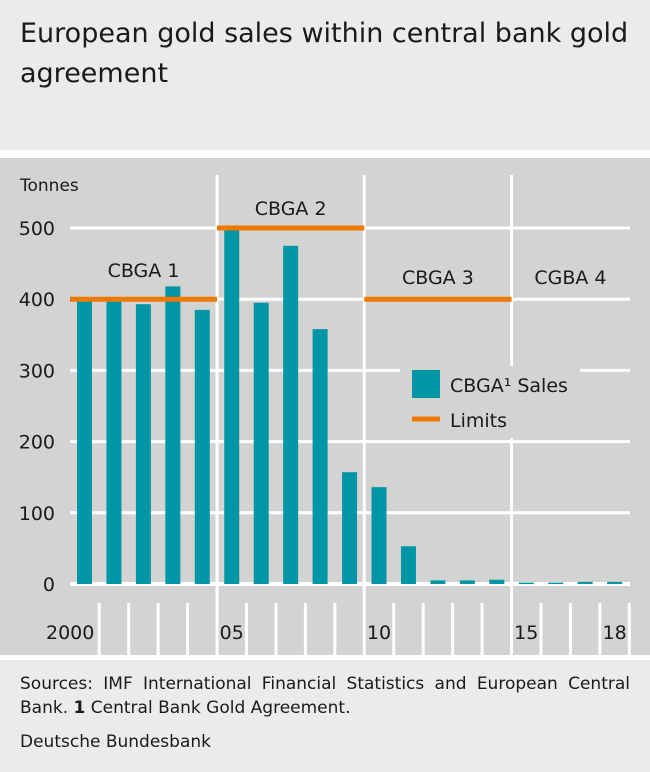 This screenshot has height=772, width=650. Describe the element at coordinates (509, 386) in the screenshot. I see `legend-label-sales: CBGA¹ Sales` at that location.